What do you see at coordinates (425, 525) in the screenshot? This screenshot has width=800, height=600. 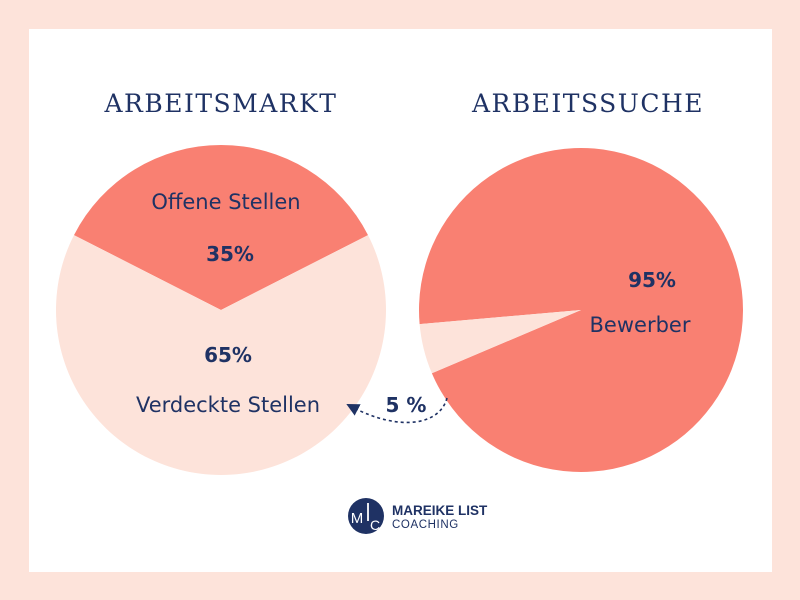 I see `logo-line2: COACHING` at bounding box center [425, 525].